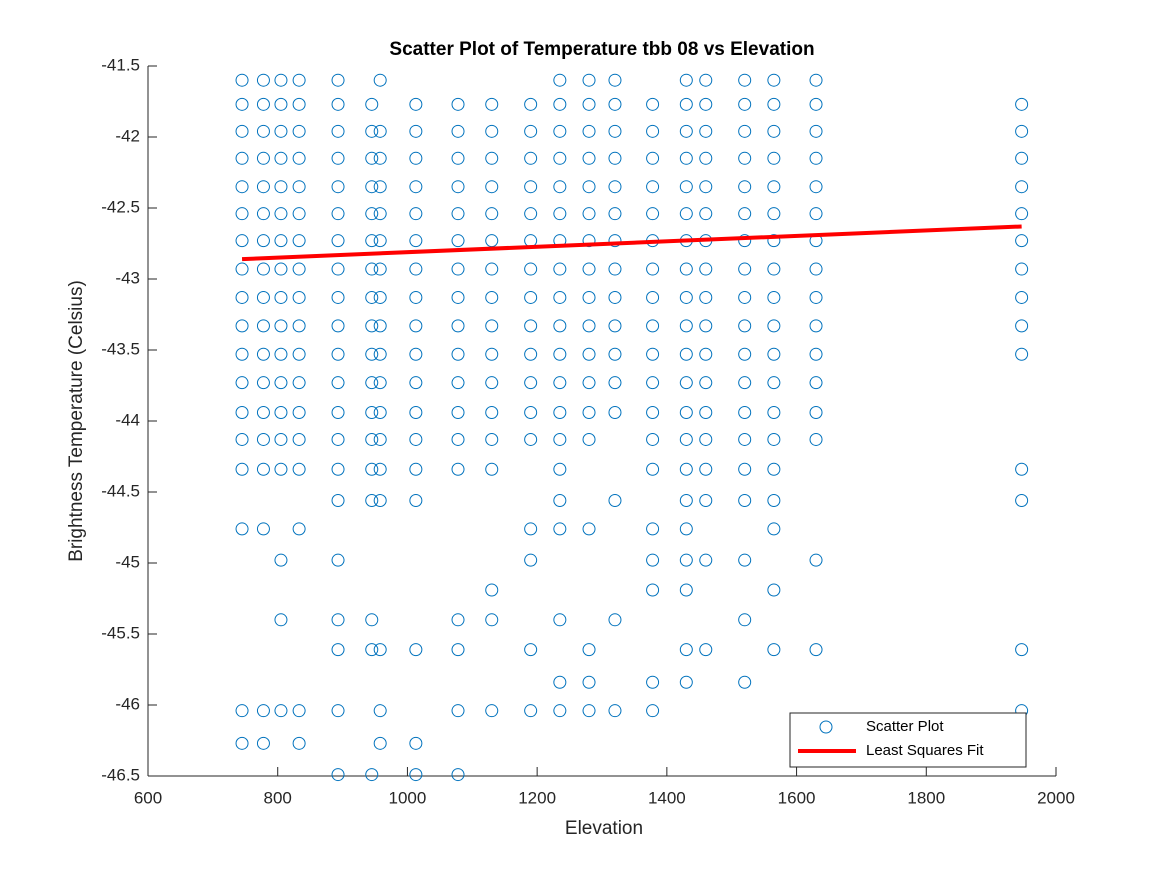 Image resolution: width=1167 pixels, height=875 pixels. What do you see at coordinates (127, 277) in the screenshot?
I see `y-tick-label: -43` at bounding box center [127, 277].